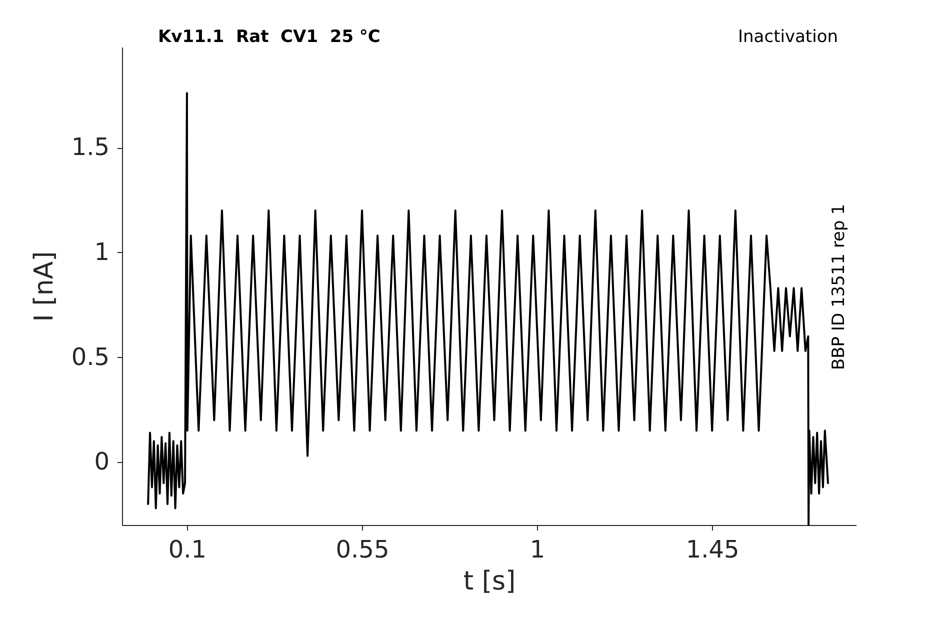 Image resolution: width=945 pixels, height=624 pixels. What do you see at coordinates (489, 581) in the screenshot?
I see `x-axis-title: t [s]` at bounding box center [489, 581].